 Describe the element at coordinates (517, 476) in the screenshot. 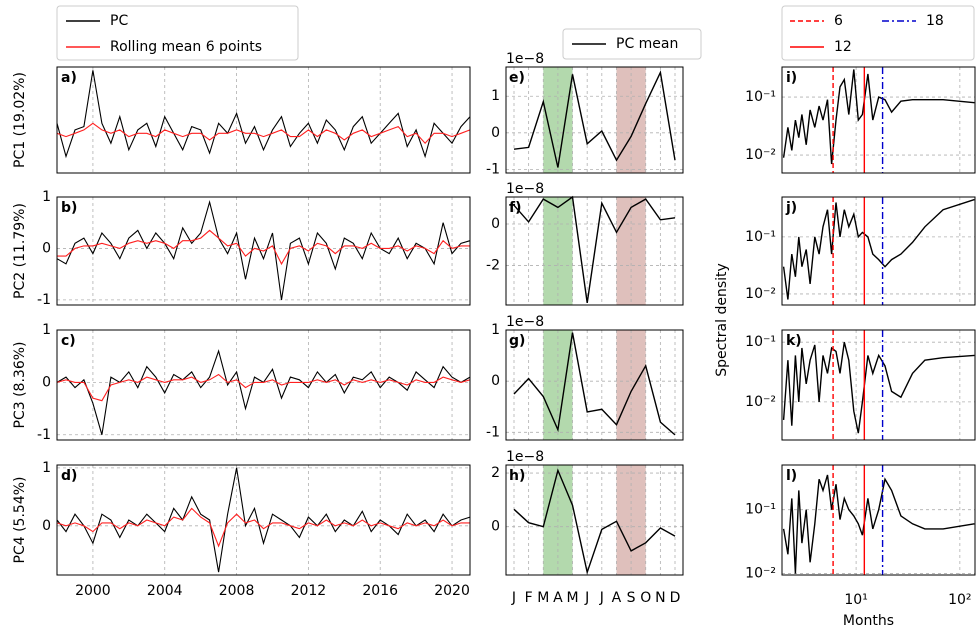

I see `panel-label: h)` at that location.